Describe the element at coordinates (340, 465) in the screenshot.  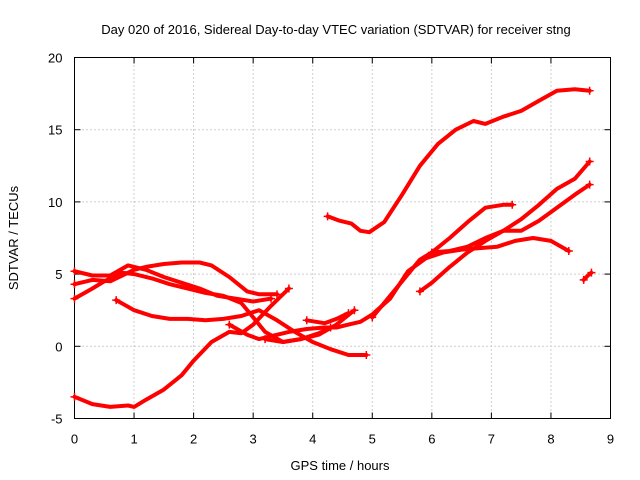
I see `x-axis-label: GPS time / hours` at that location.